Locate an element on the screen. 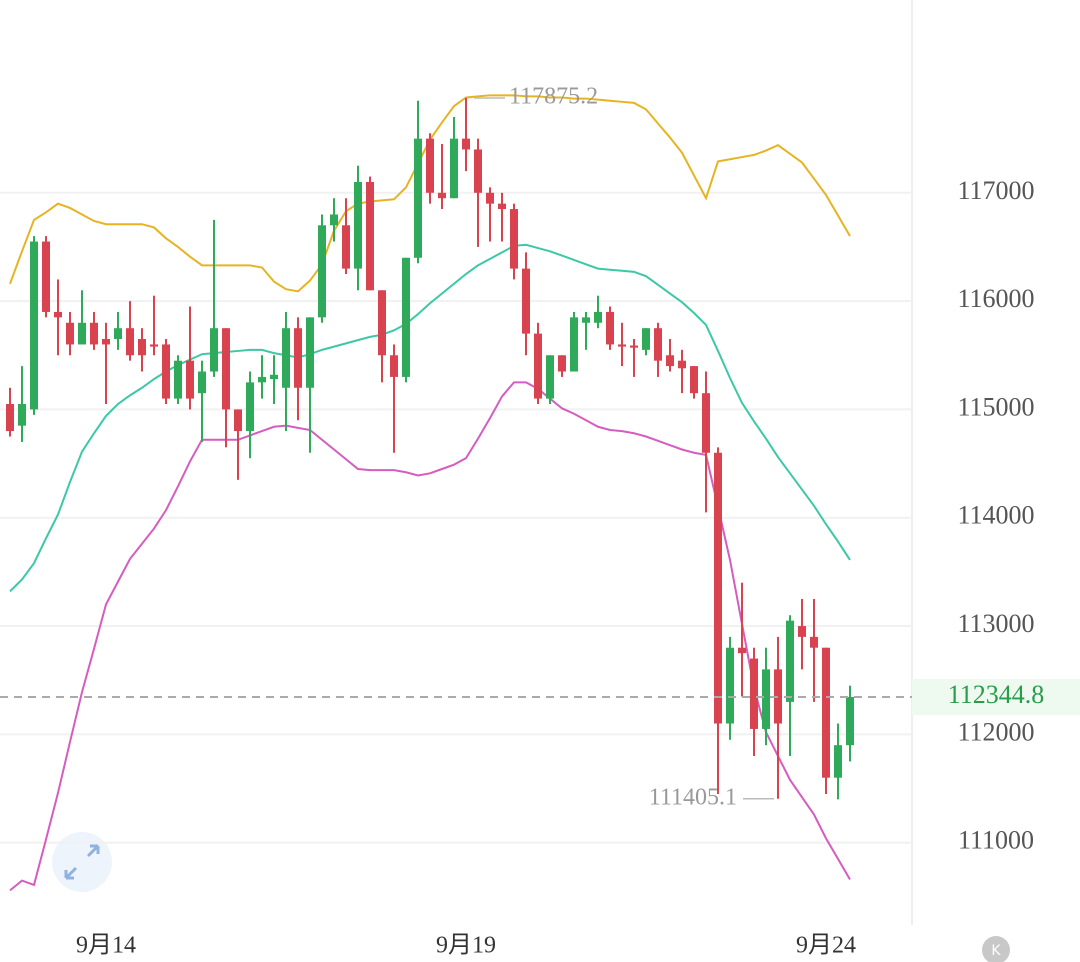  logo-circle is located at coordinates (996, 949).